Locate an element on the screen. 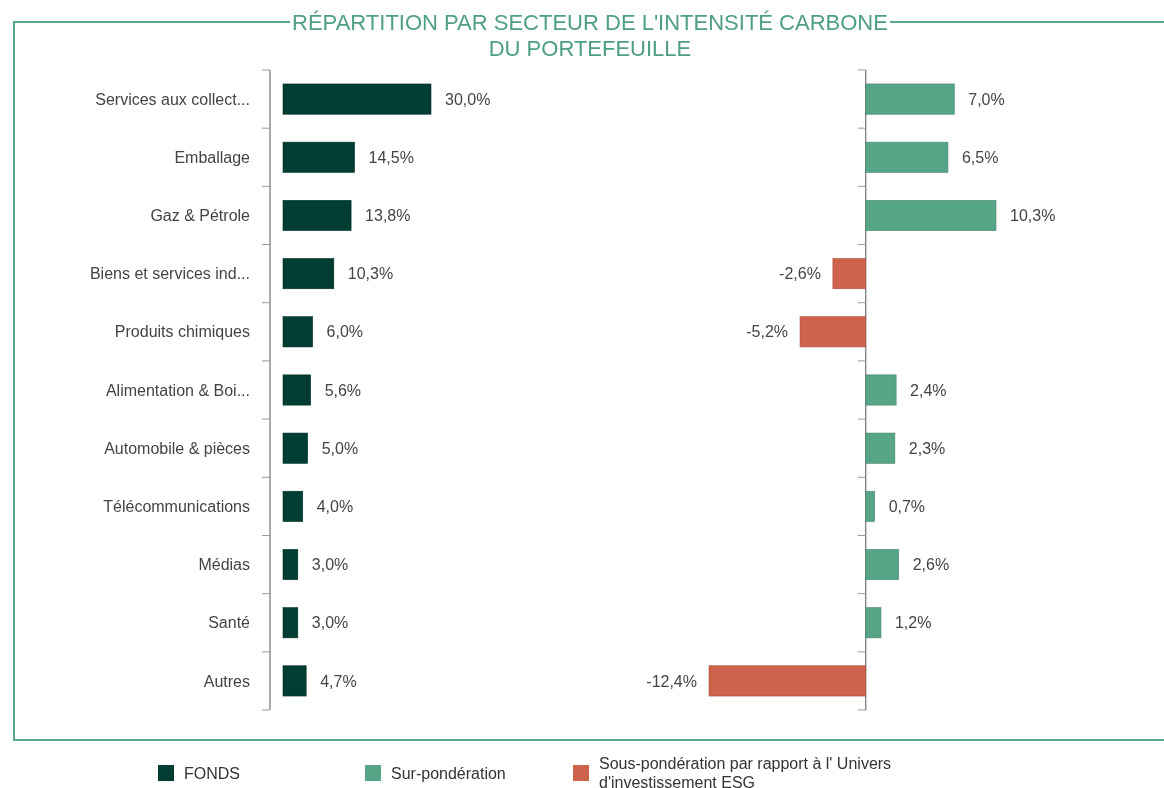  data-label: 13,8% is located at coordinates (388, 216).